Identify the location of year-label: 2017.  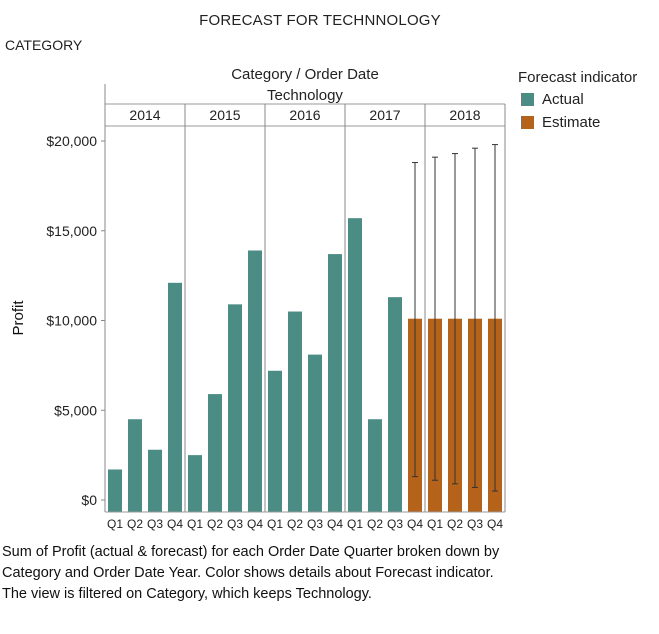
(384, 115).